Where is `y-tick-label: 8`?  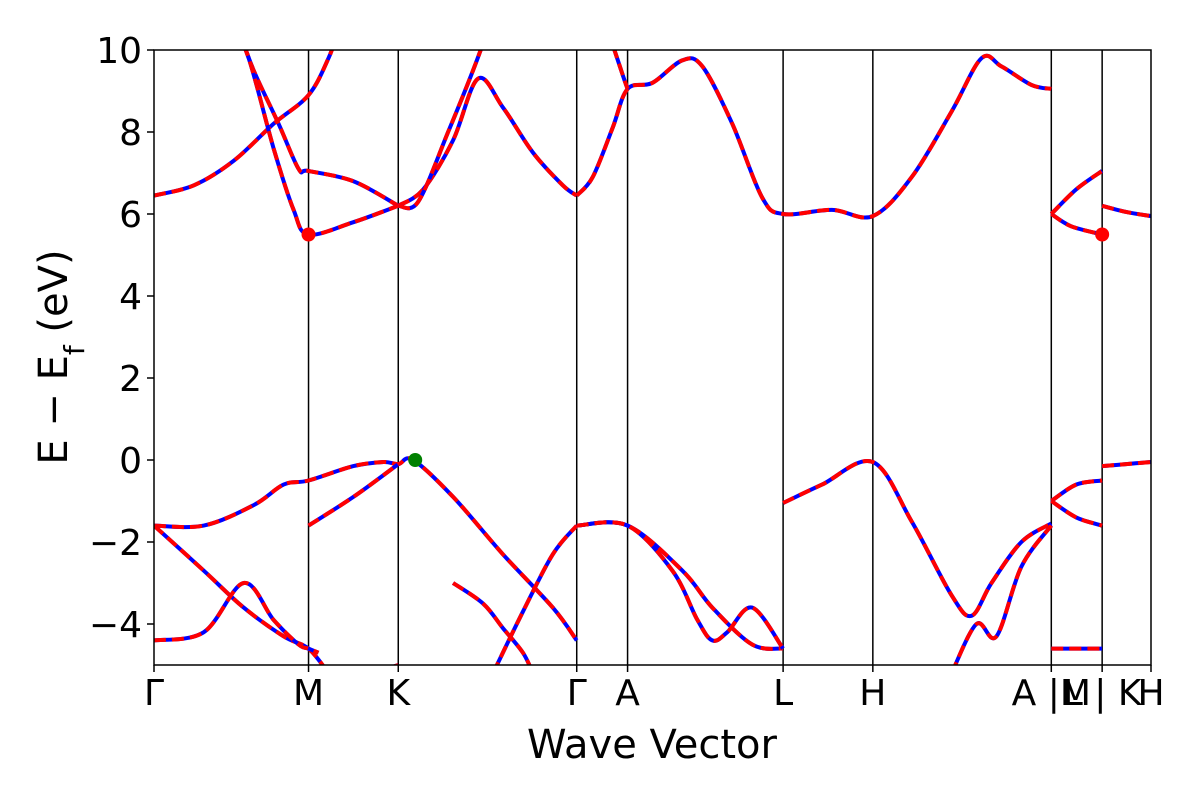 y-tick-label: 8 is located at coordinates (130, 133).